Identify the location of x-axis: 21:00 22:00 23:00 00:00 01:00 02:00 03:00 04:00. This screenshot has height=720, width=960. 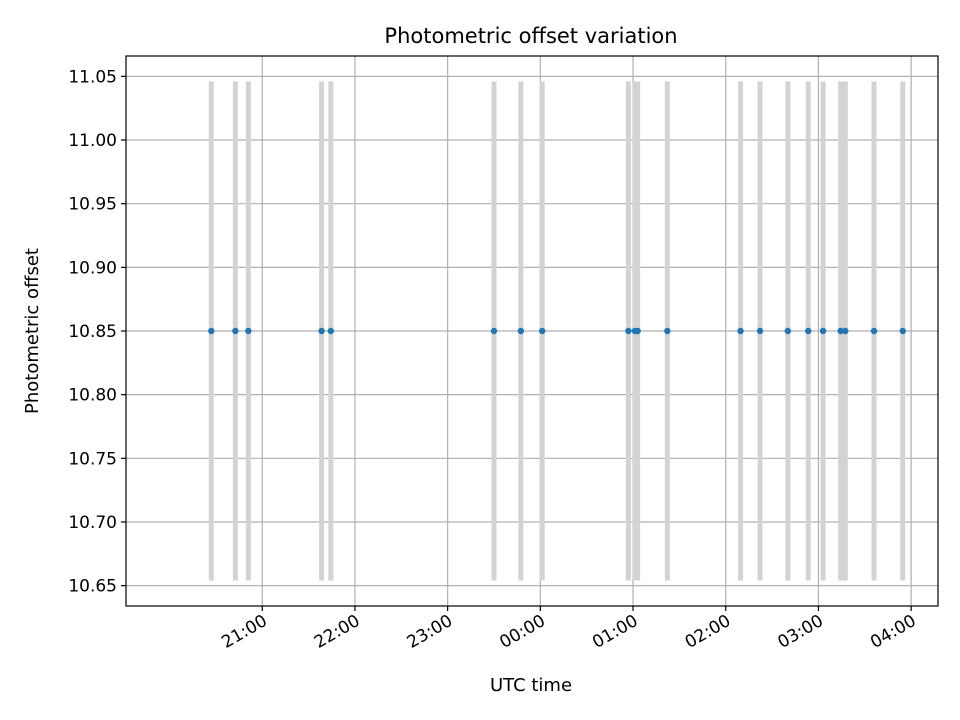
(569, 629).